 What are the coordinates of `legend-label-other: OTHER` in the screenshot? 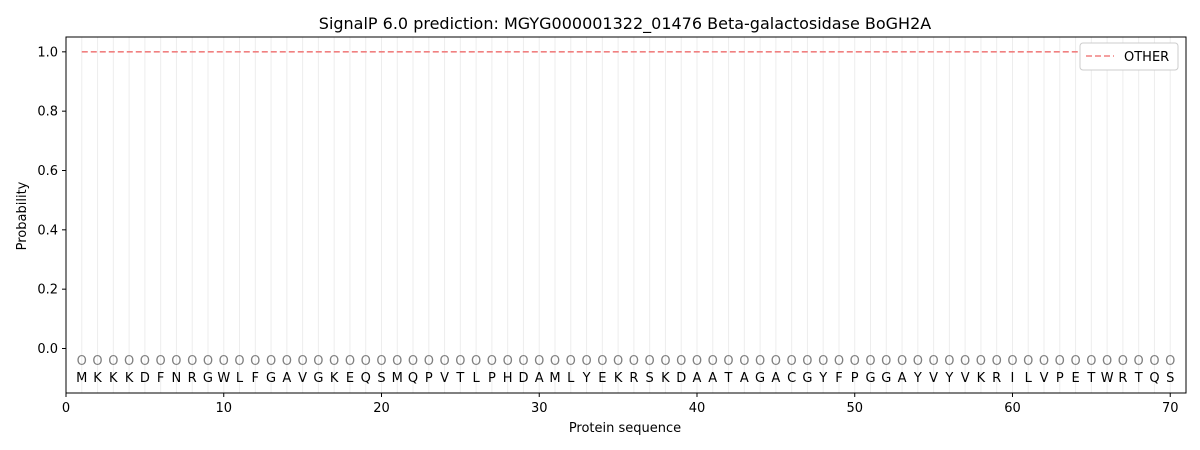 It's located at (1146, 57).